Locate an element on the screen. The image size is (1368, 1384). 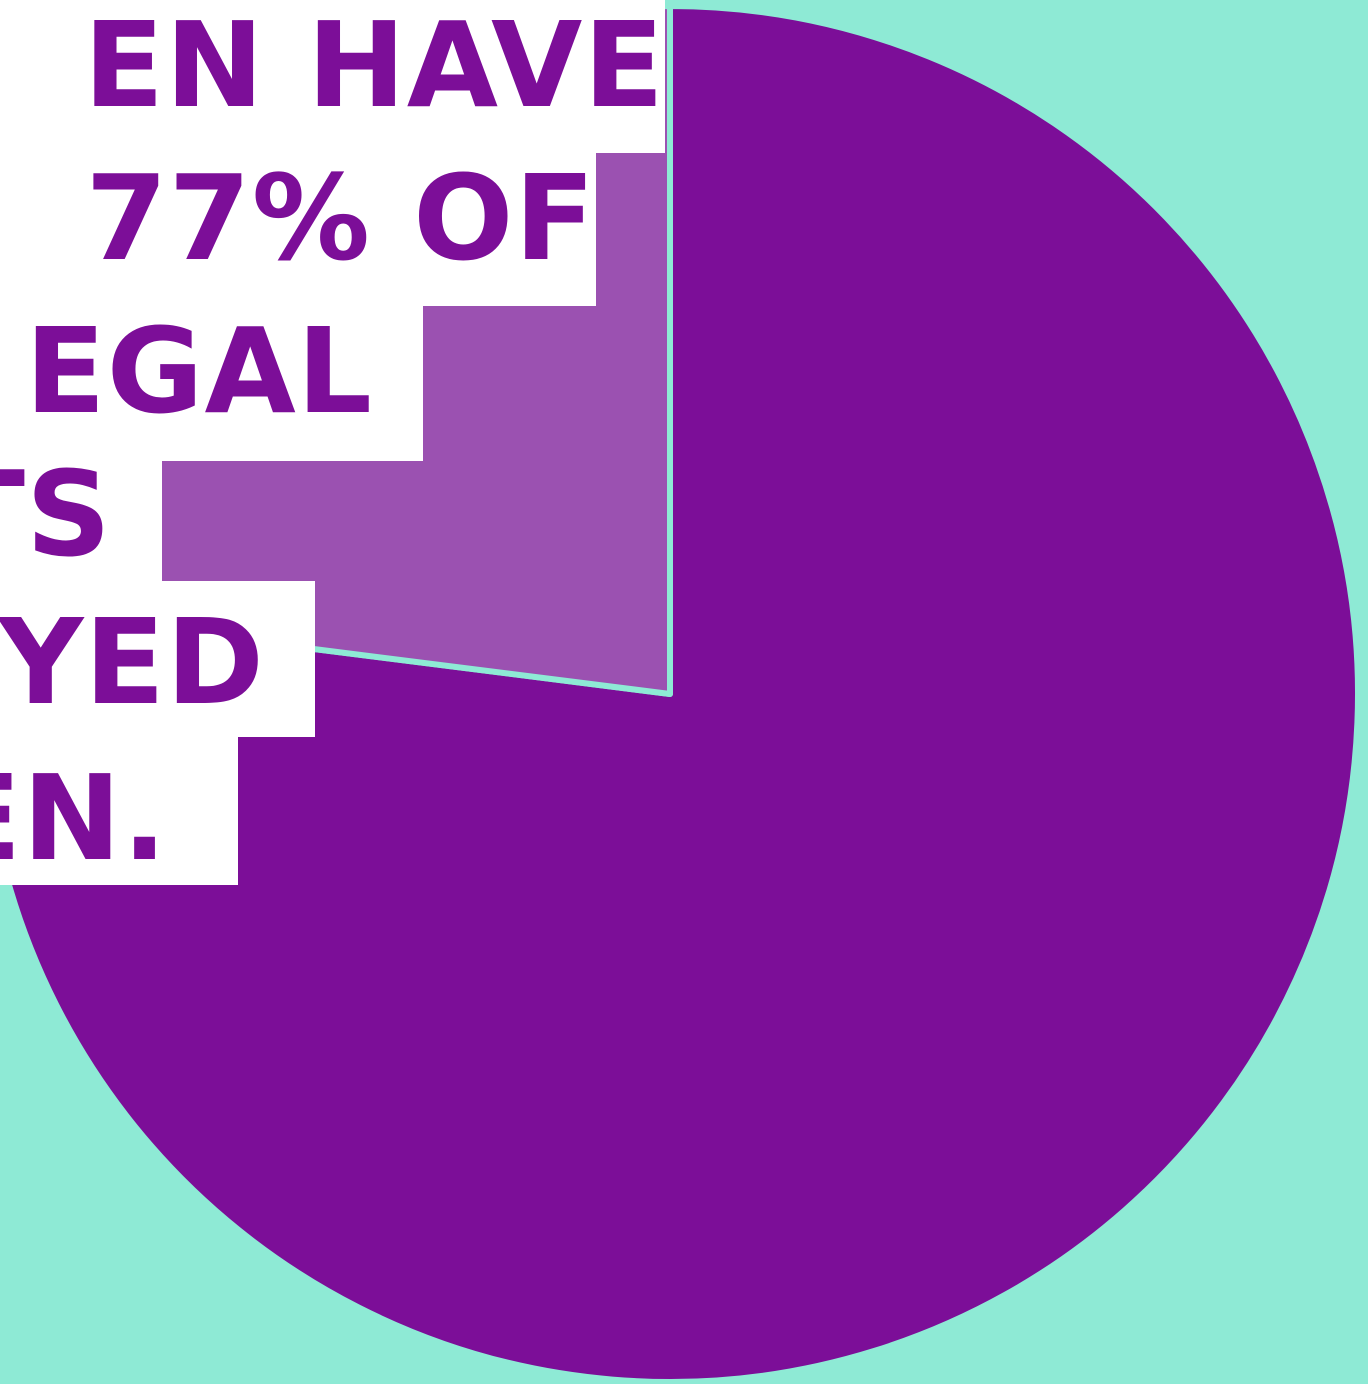
headline-line-5: YED is located at coordinates (157, 659).